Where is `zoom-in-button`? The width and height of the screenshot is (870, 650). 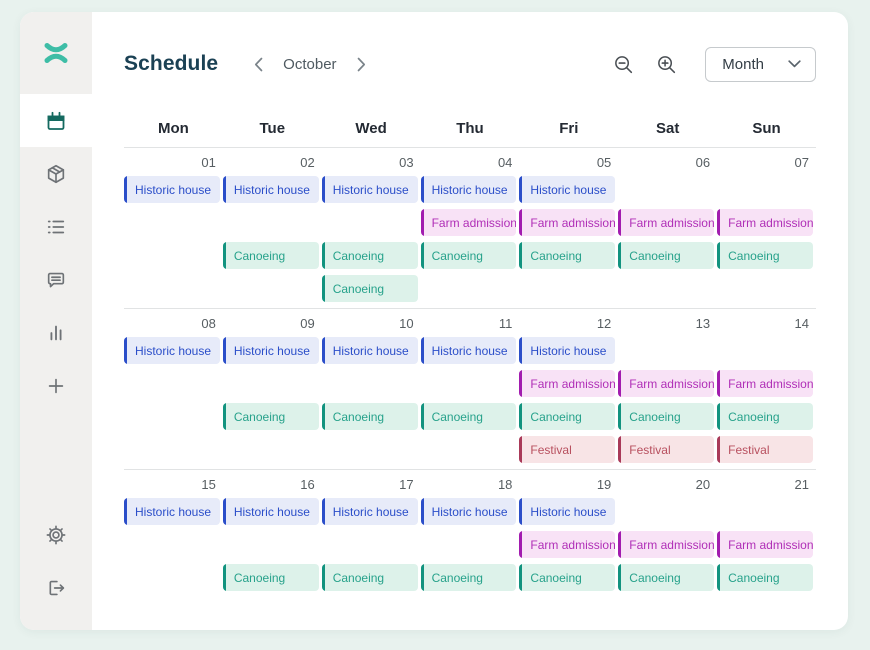
zoom-in-button is located at coordinates (666, 64).